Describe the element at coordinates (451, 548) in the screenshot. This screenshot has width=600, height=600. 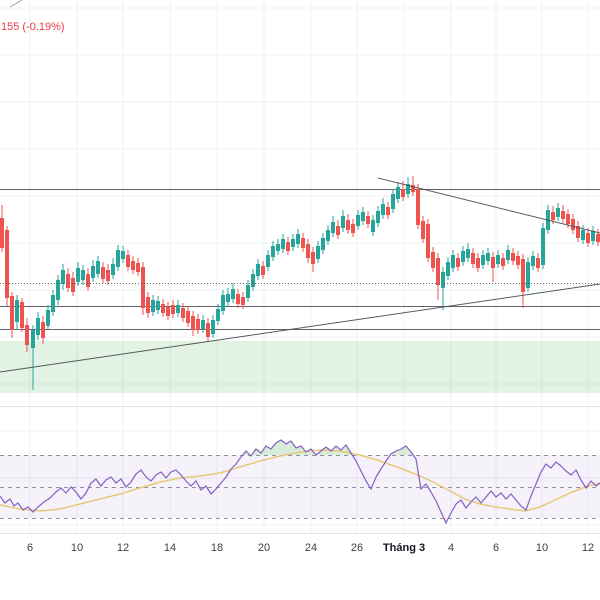
I see `time-tick-label: 4` at that location.